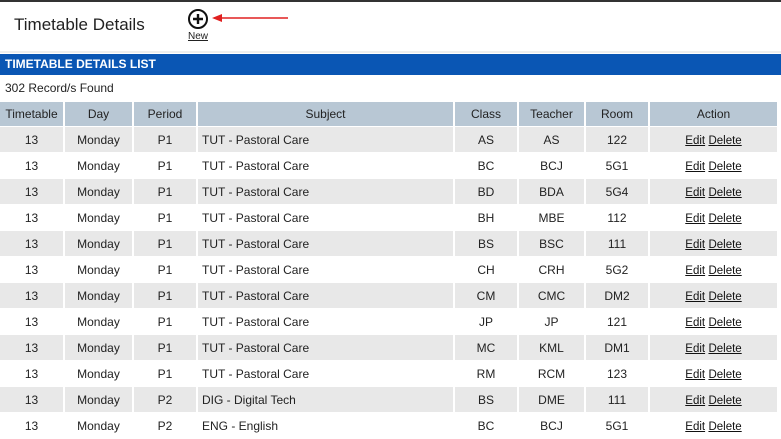  What do you see at coordinates (551, 295) in the screenshot?
I see `cell-teacher: CMC` at bounding box center [551, 295].